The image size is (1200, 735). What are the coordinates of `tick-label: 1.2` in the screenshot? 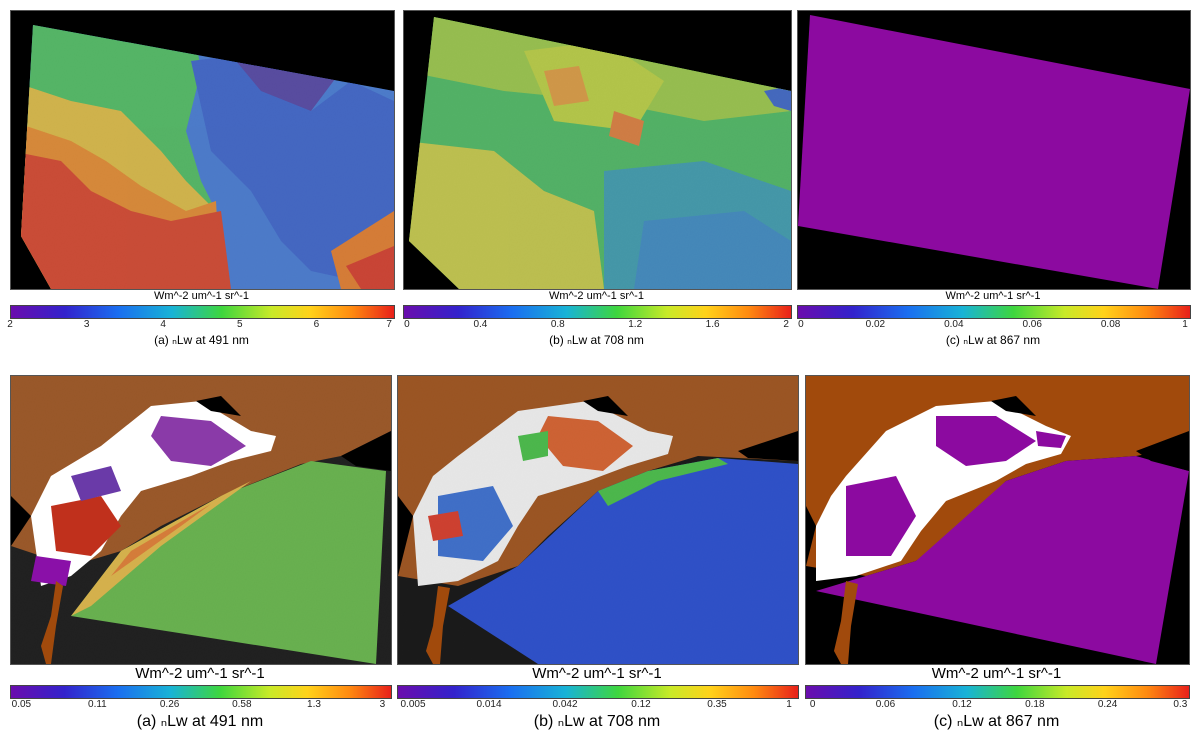 It's located at (635, 324).